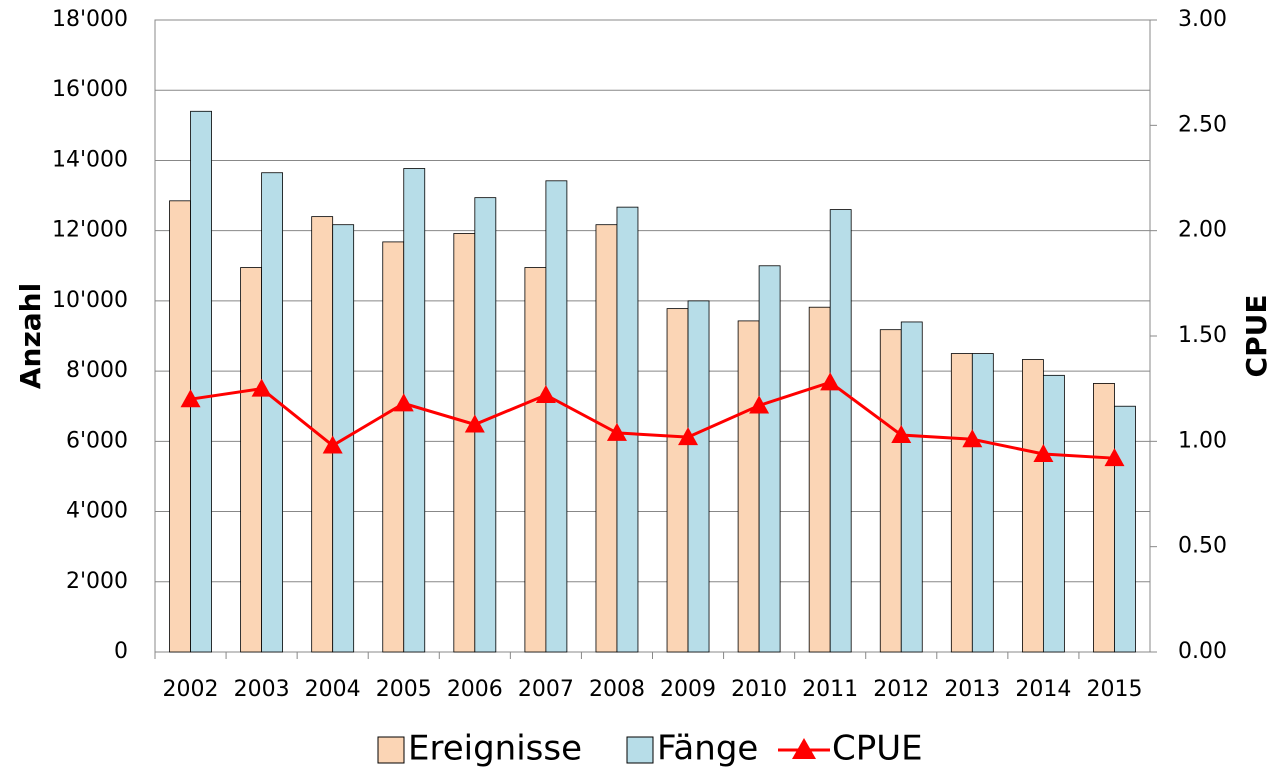 Image resolution: width=1283 pixels, height=774 pixels. I want to click on x-tick-label: 2003, so click(262, 689).